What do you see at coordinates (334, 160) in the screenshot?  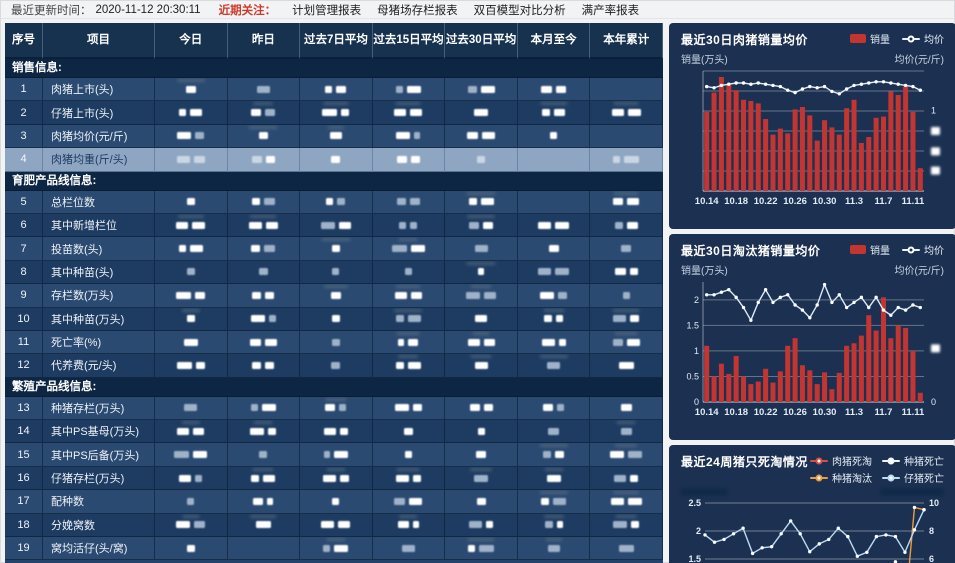 I see `table-row: 4 肉猪均重(斤/头)` at bounding box center [334, 160].